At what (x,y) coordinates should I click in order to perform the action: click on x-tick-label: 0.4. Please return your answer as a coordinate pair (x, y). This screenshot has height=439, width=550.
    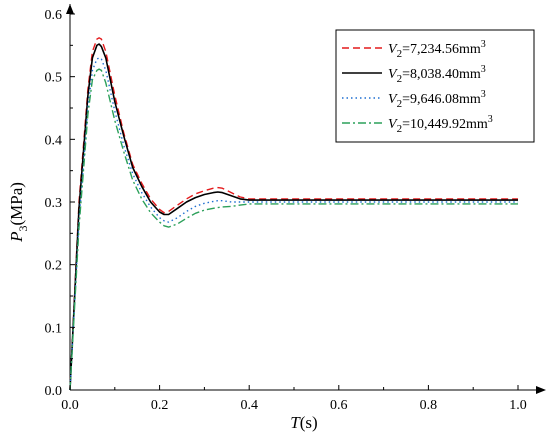
    Looking at the image, I should click on (249, 405).